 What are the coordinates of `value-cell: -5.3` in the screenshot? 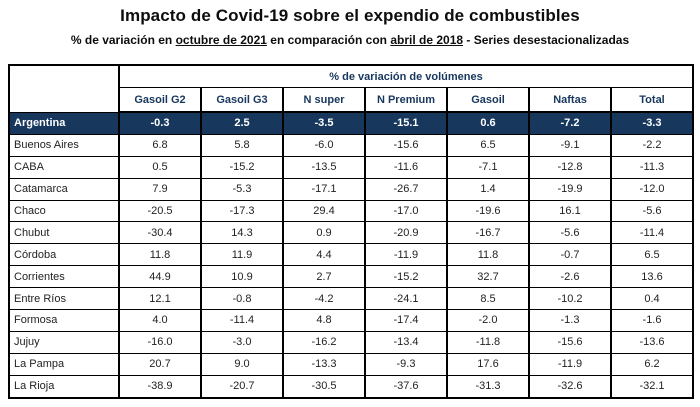 It's located at (242, 189).